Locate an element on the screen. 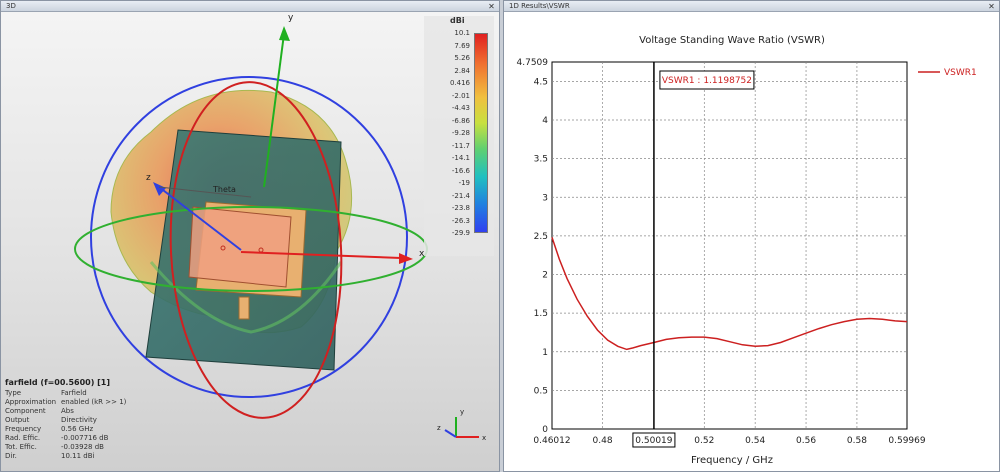  info-value: enabled (kR >> 1) is located at coordinates (94, 402).